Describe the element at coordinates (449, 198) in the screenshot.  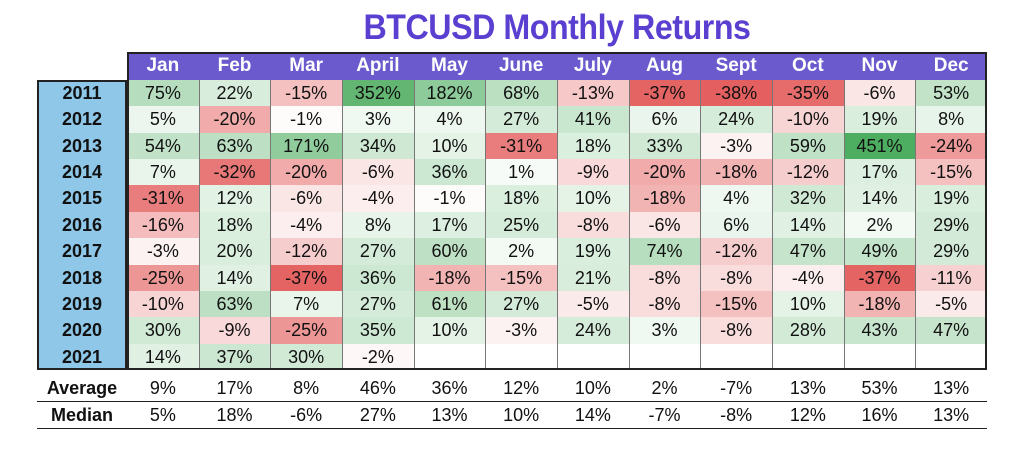
I see `heatmap-cell: -1%` at that location.